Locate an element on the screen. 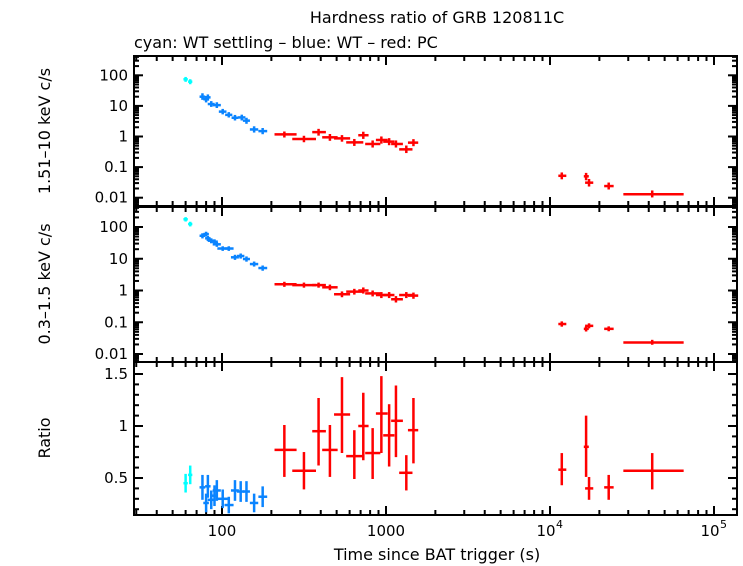  y-tick-label: 1.5 is located at coordinates (116, 374).